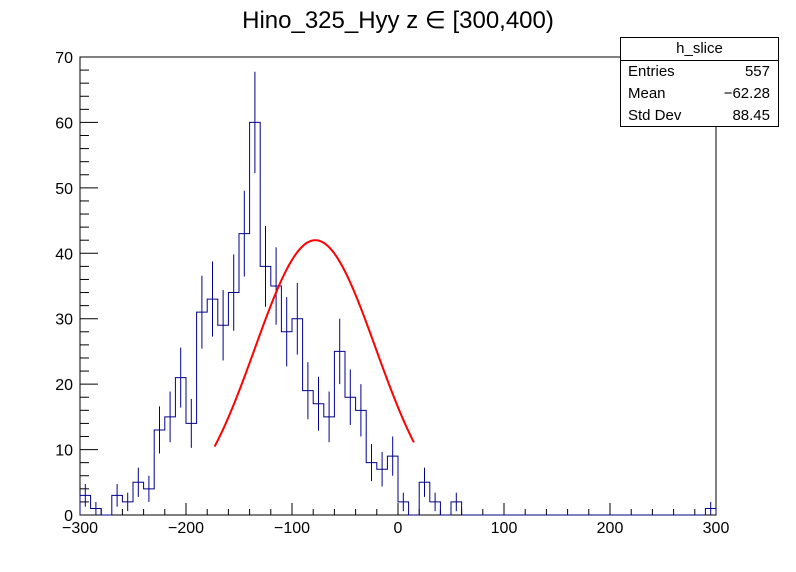 The height and width of the screenshot is (572, 796). Describe the element at coordinates (64, 189) in the screenshot. I see `y-tick-label: 50` at that location.